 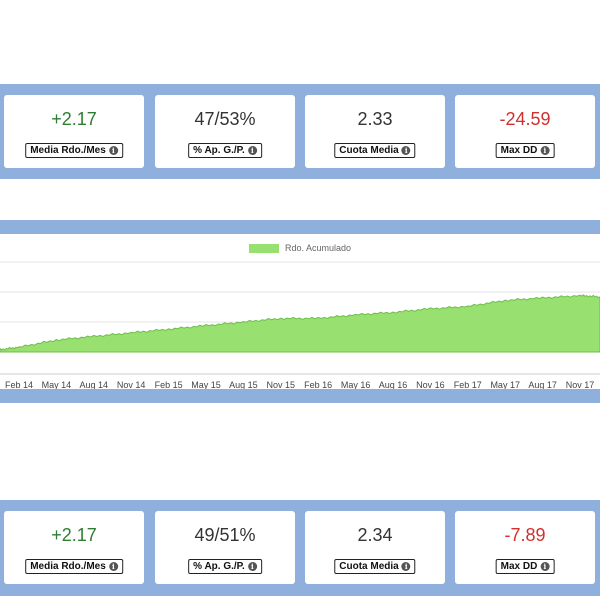 What do you see at coordinates (225, 535) in the screenshot?
I see `stat-value: 49/51%` at bounding box center [225, 535].